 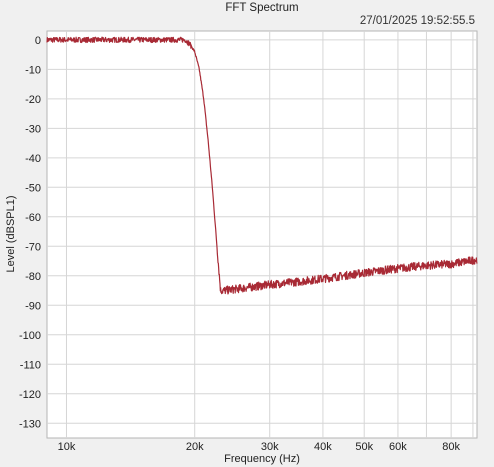 I want to click on y-tick-label: -110, so click(x=30, y=365).